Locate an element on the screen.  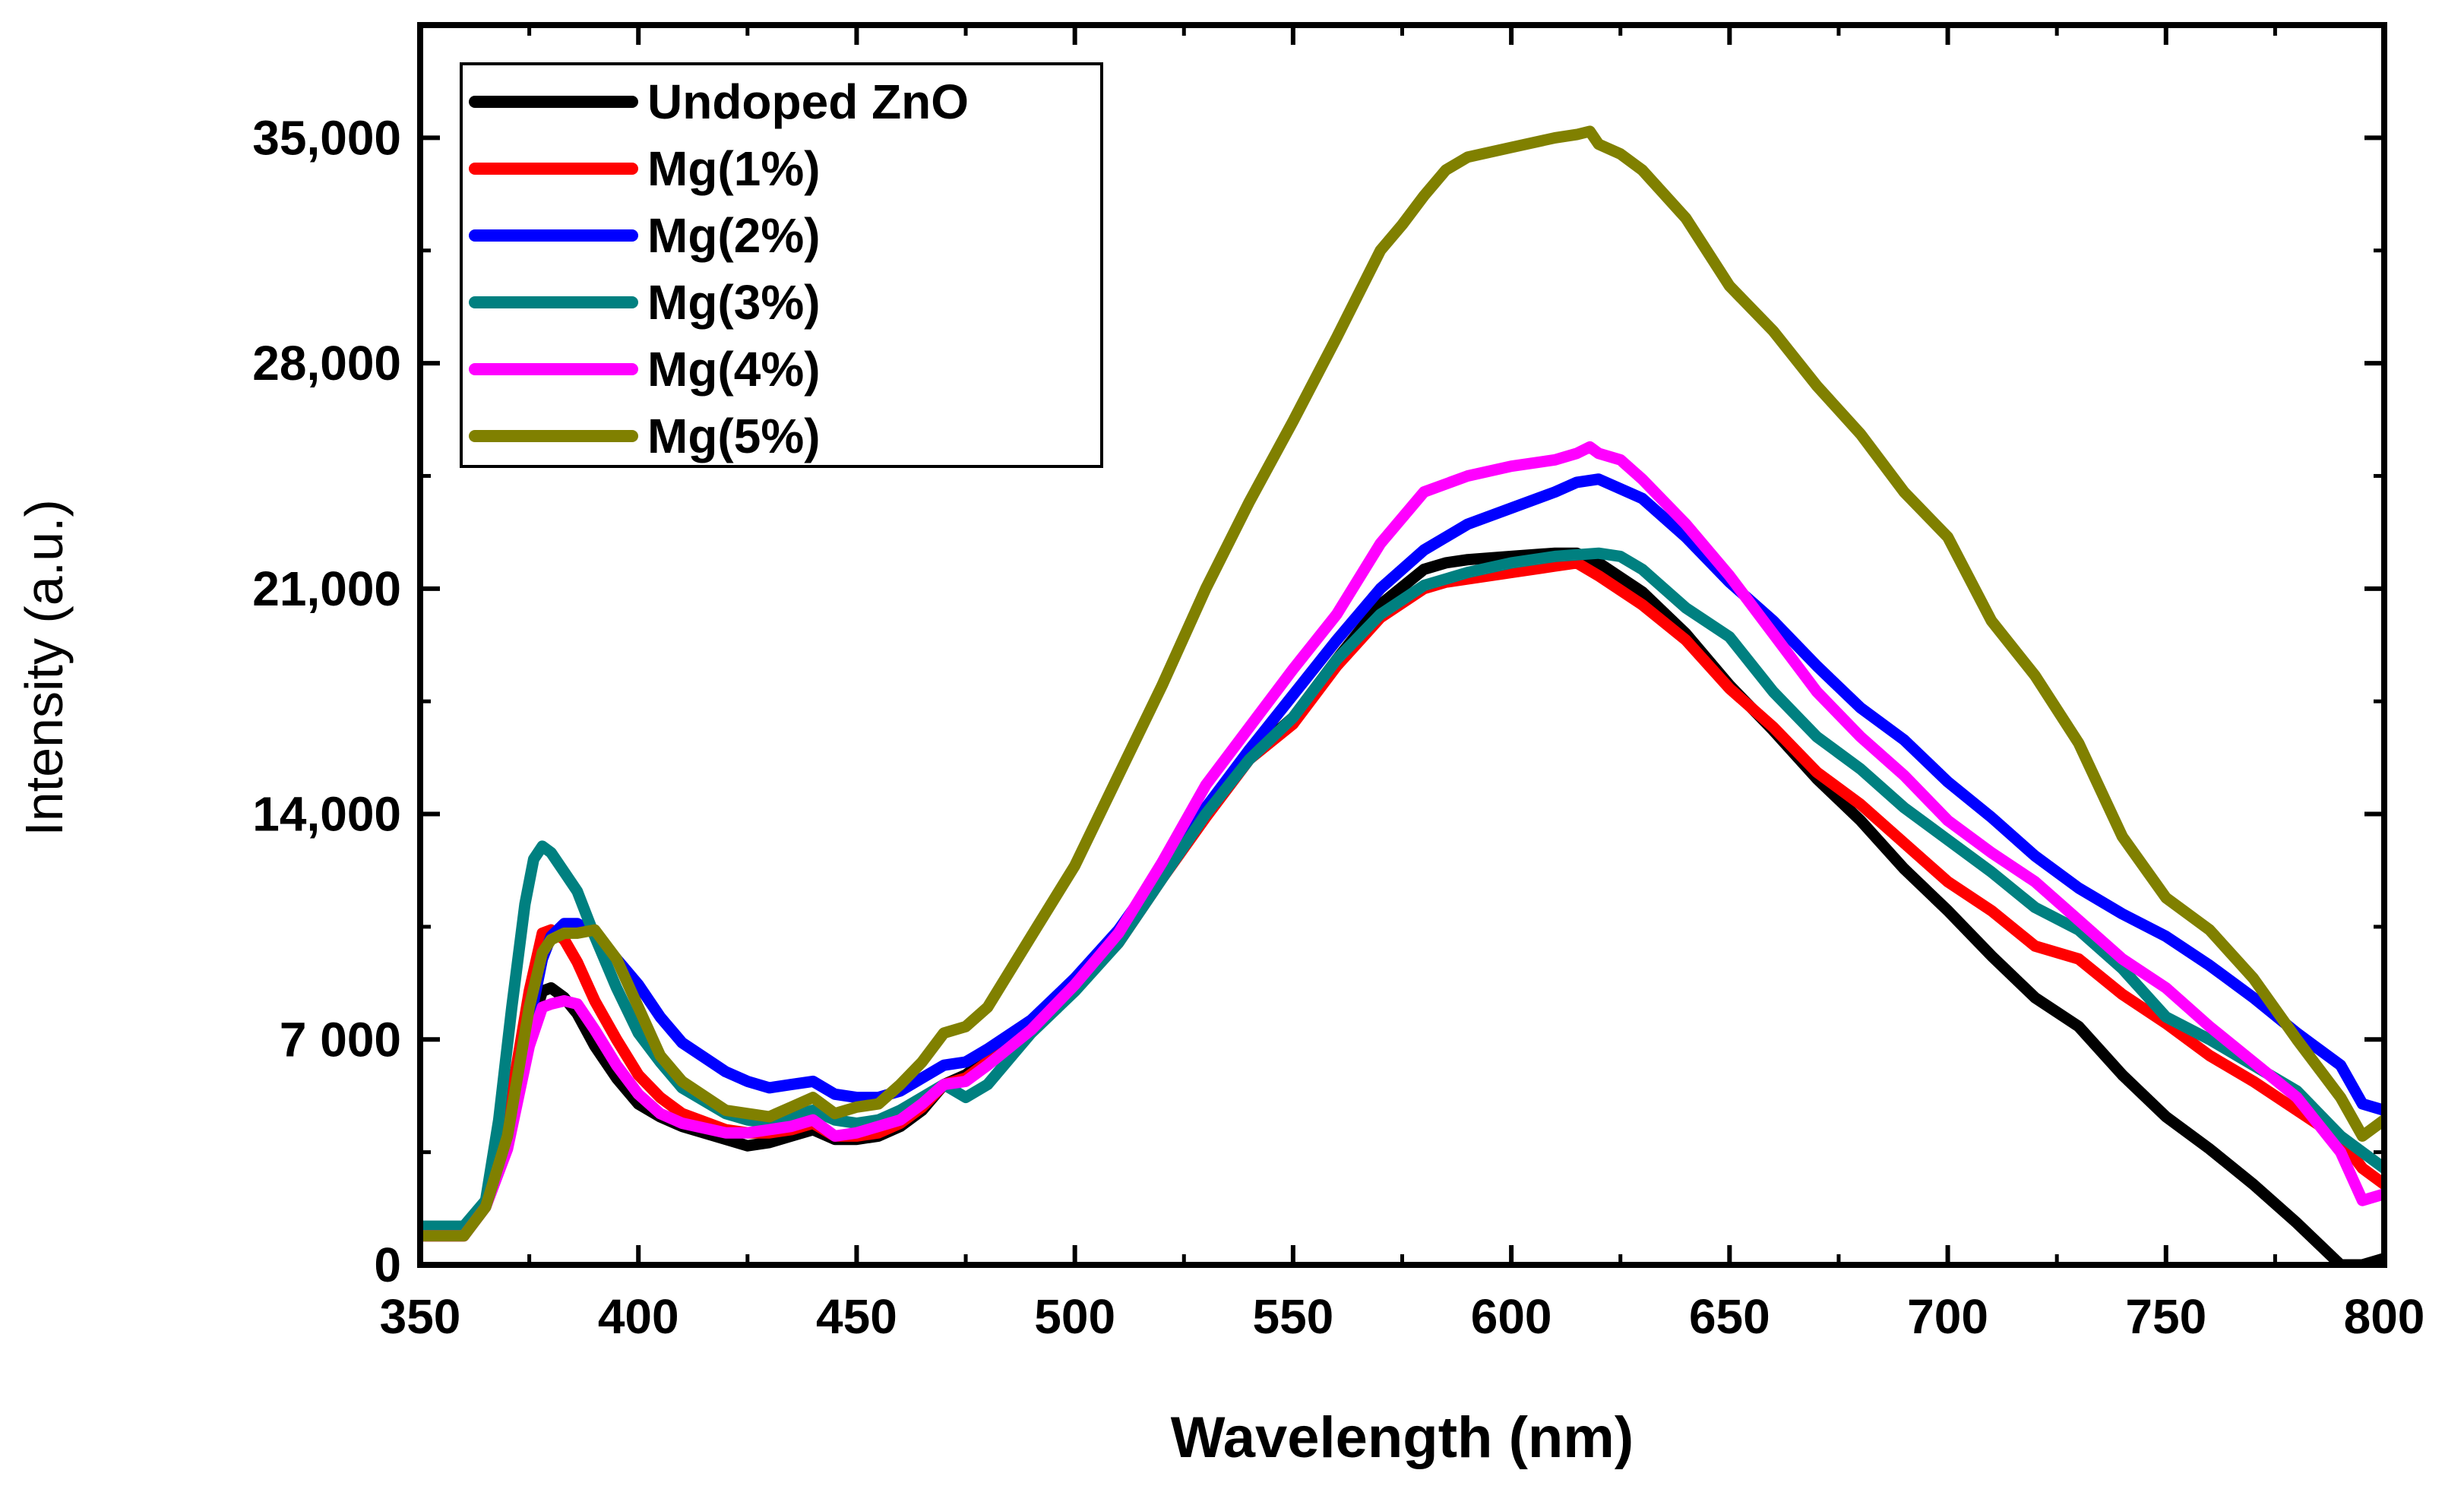
y-tick-label: 35,000 is located at coordinates (326, 137).